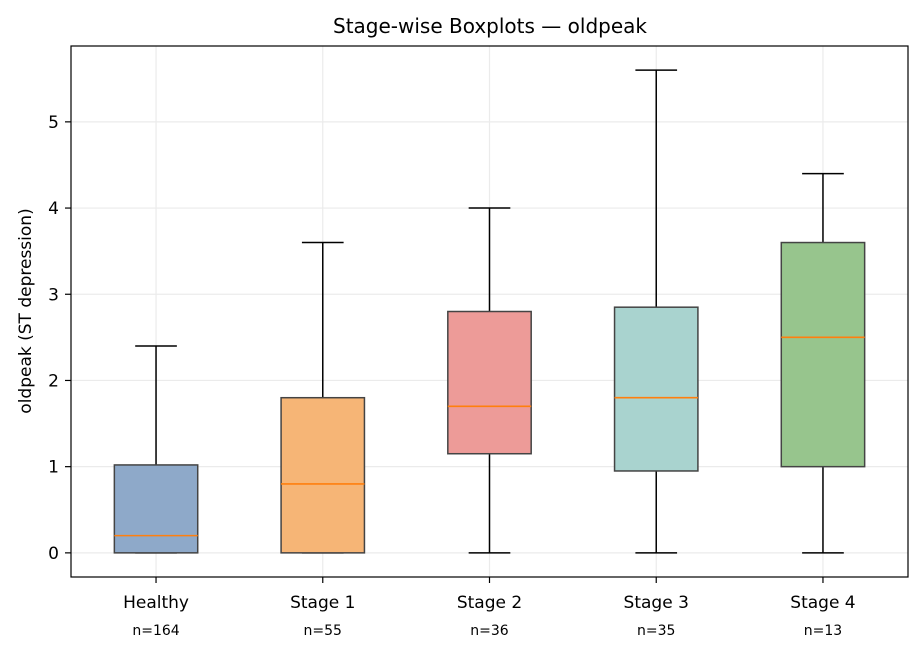 Image resolution: width=923 pixels, height=654 pixels. Describe the element at coordinates (489, 603) in the screenshot. I see `x-tick-label: Stage 2` at that location.